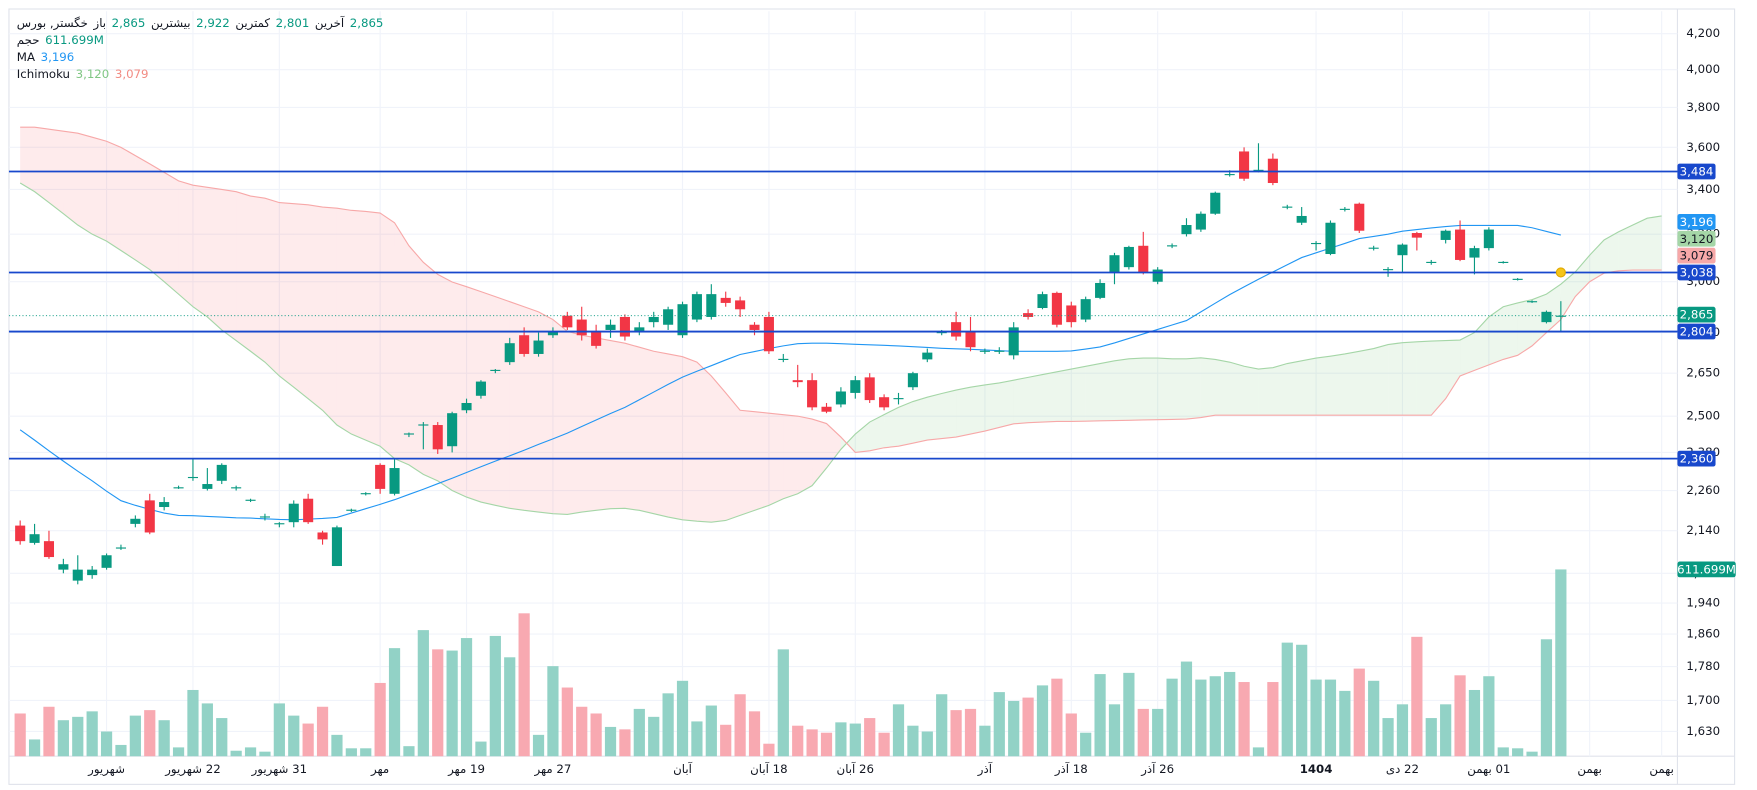 The height and width of the screenshot is (790, 1757). I want to click on y-tick-label: 2,140, so click(1703, 530).